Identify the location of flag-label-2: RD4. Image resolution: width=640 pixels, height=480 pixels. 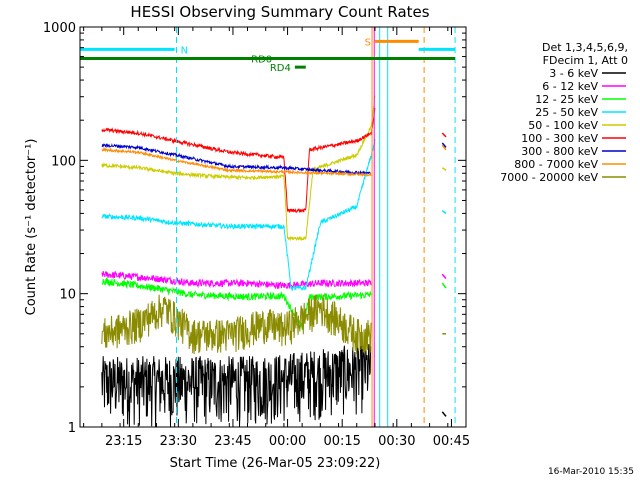
(280, 68).